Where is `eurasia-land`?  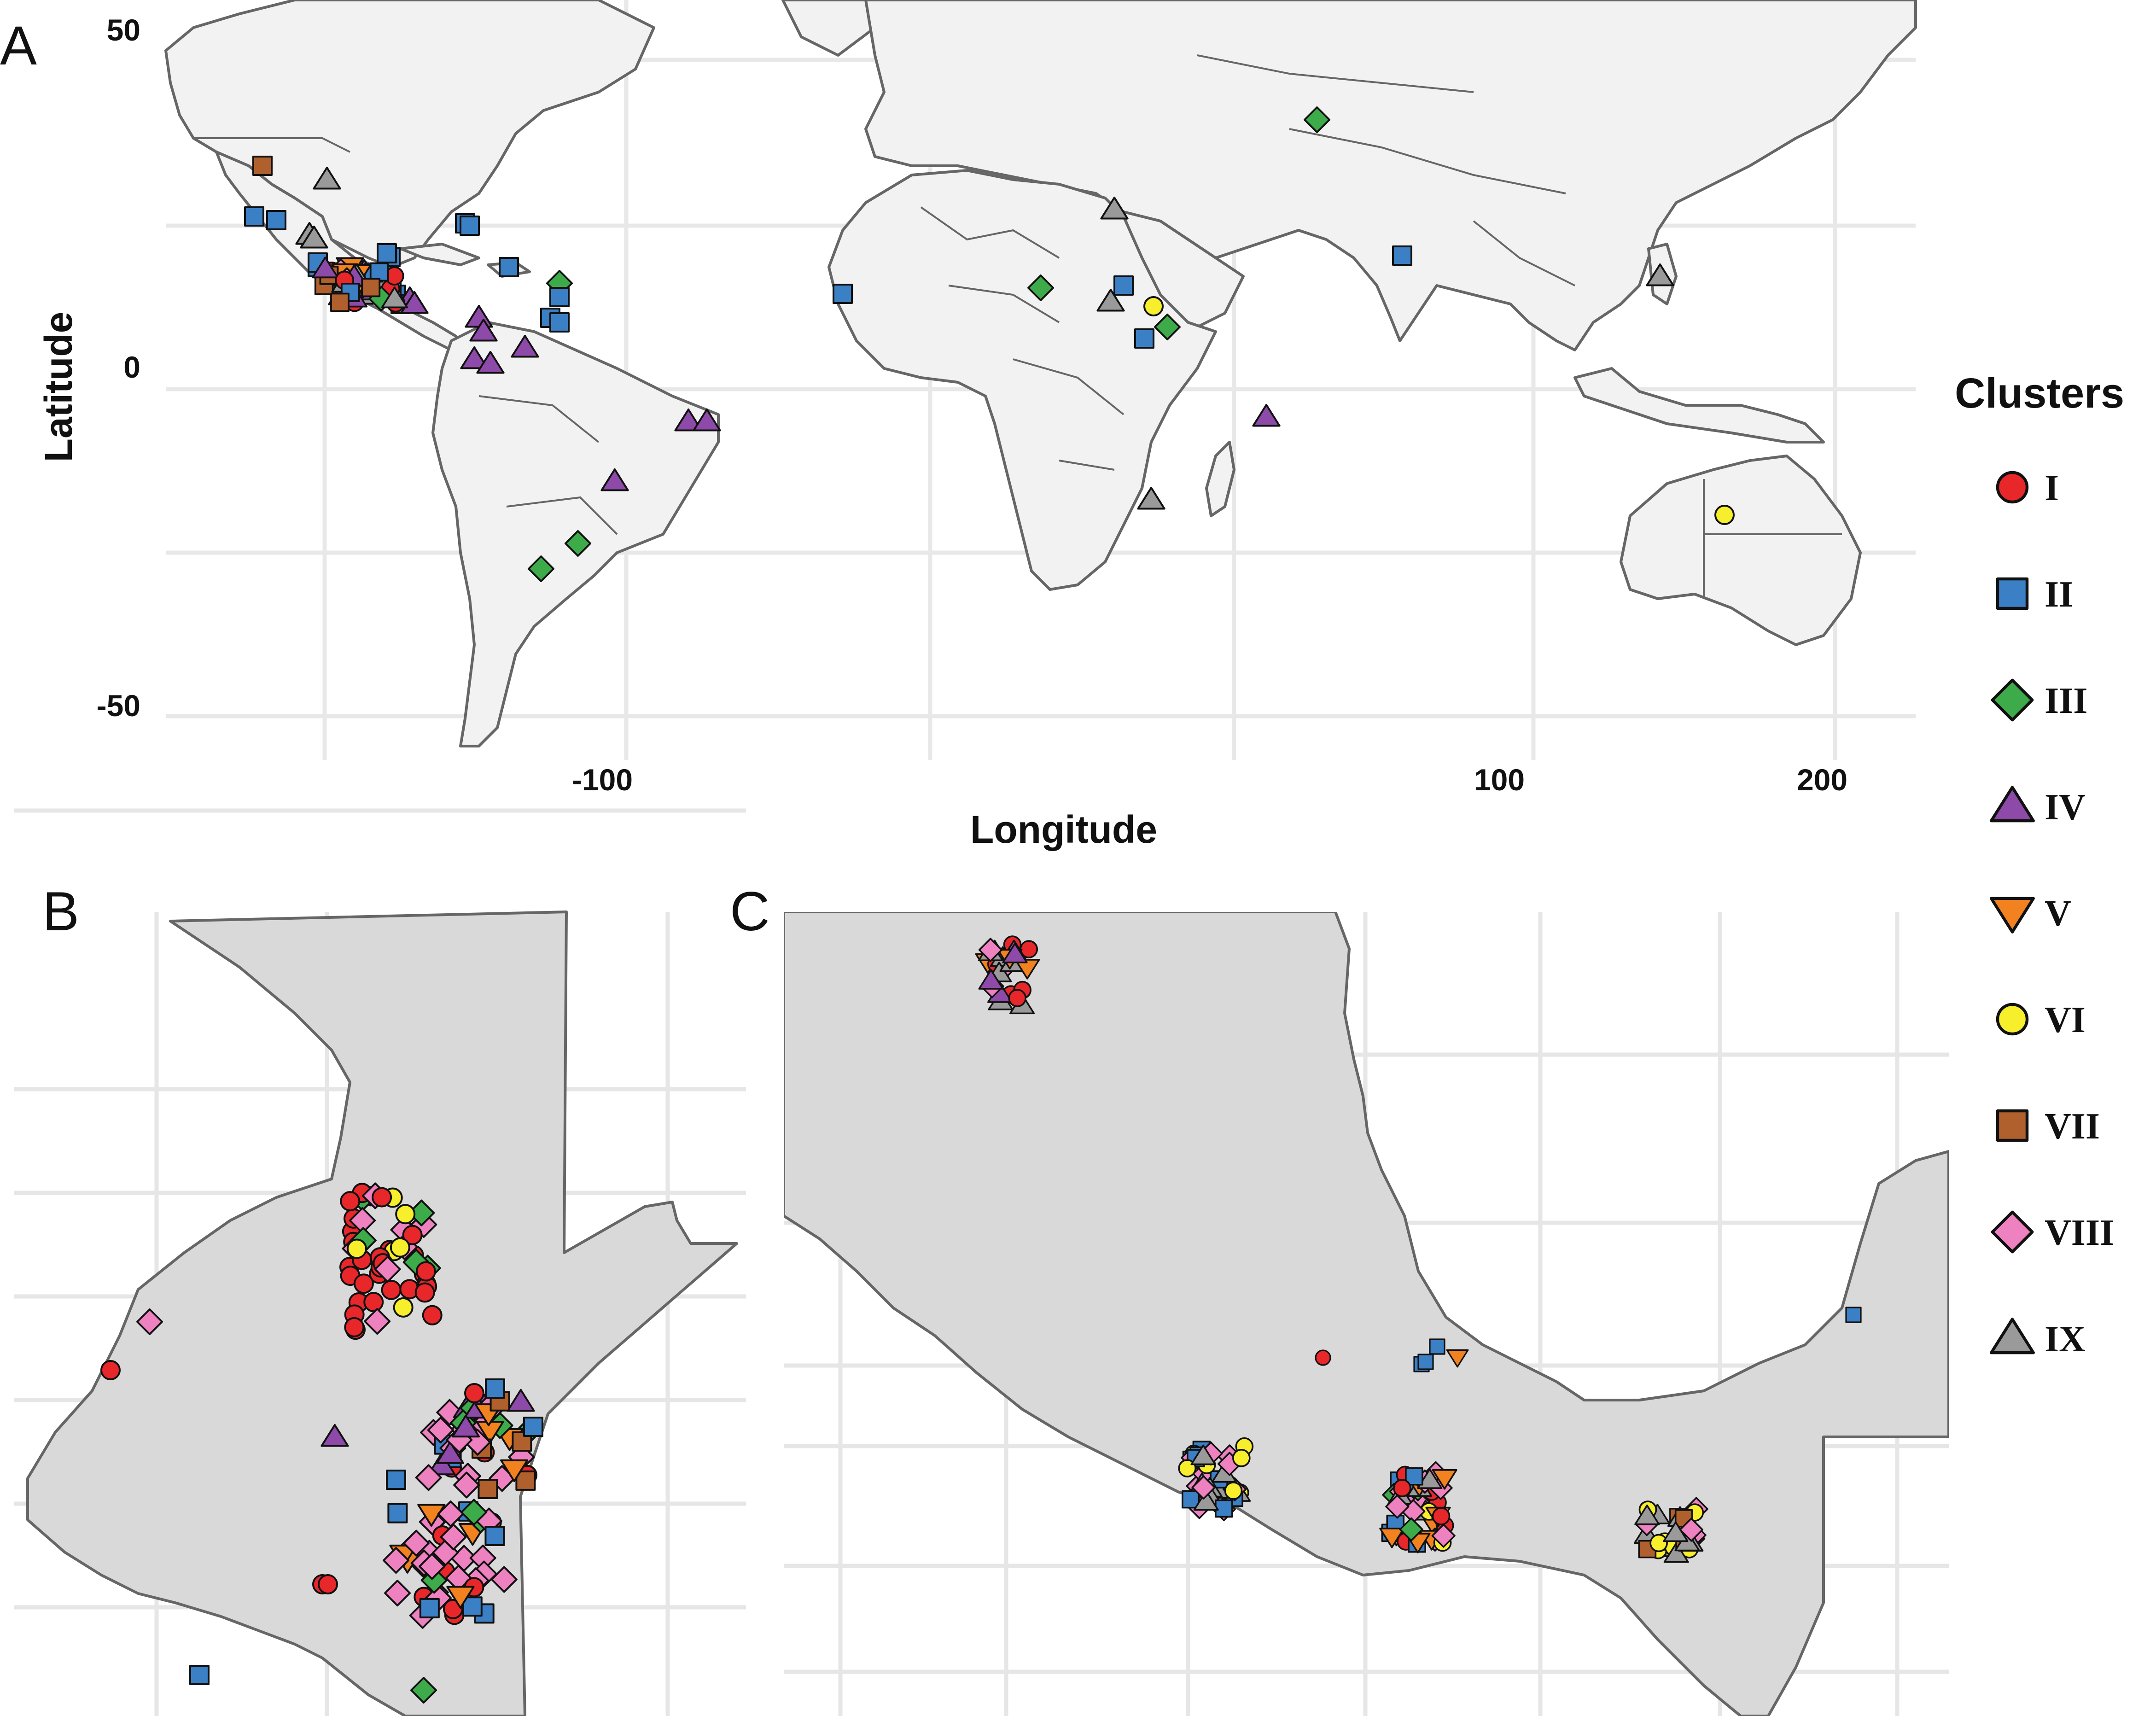 eurasia-land is located at coordinates (1390, 175).